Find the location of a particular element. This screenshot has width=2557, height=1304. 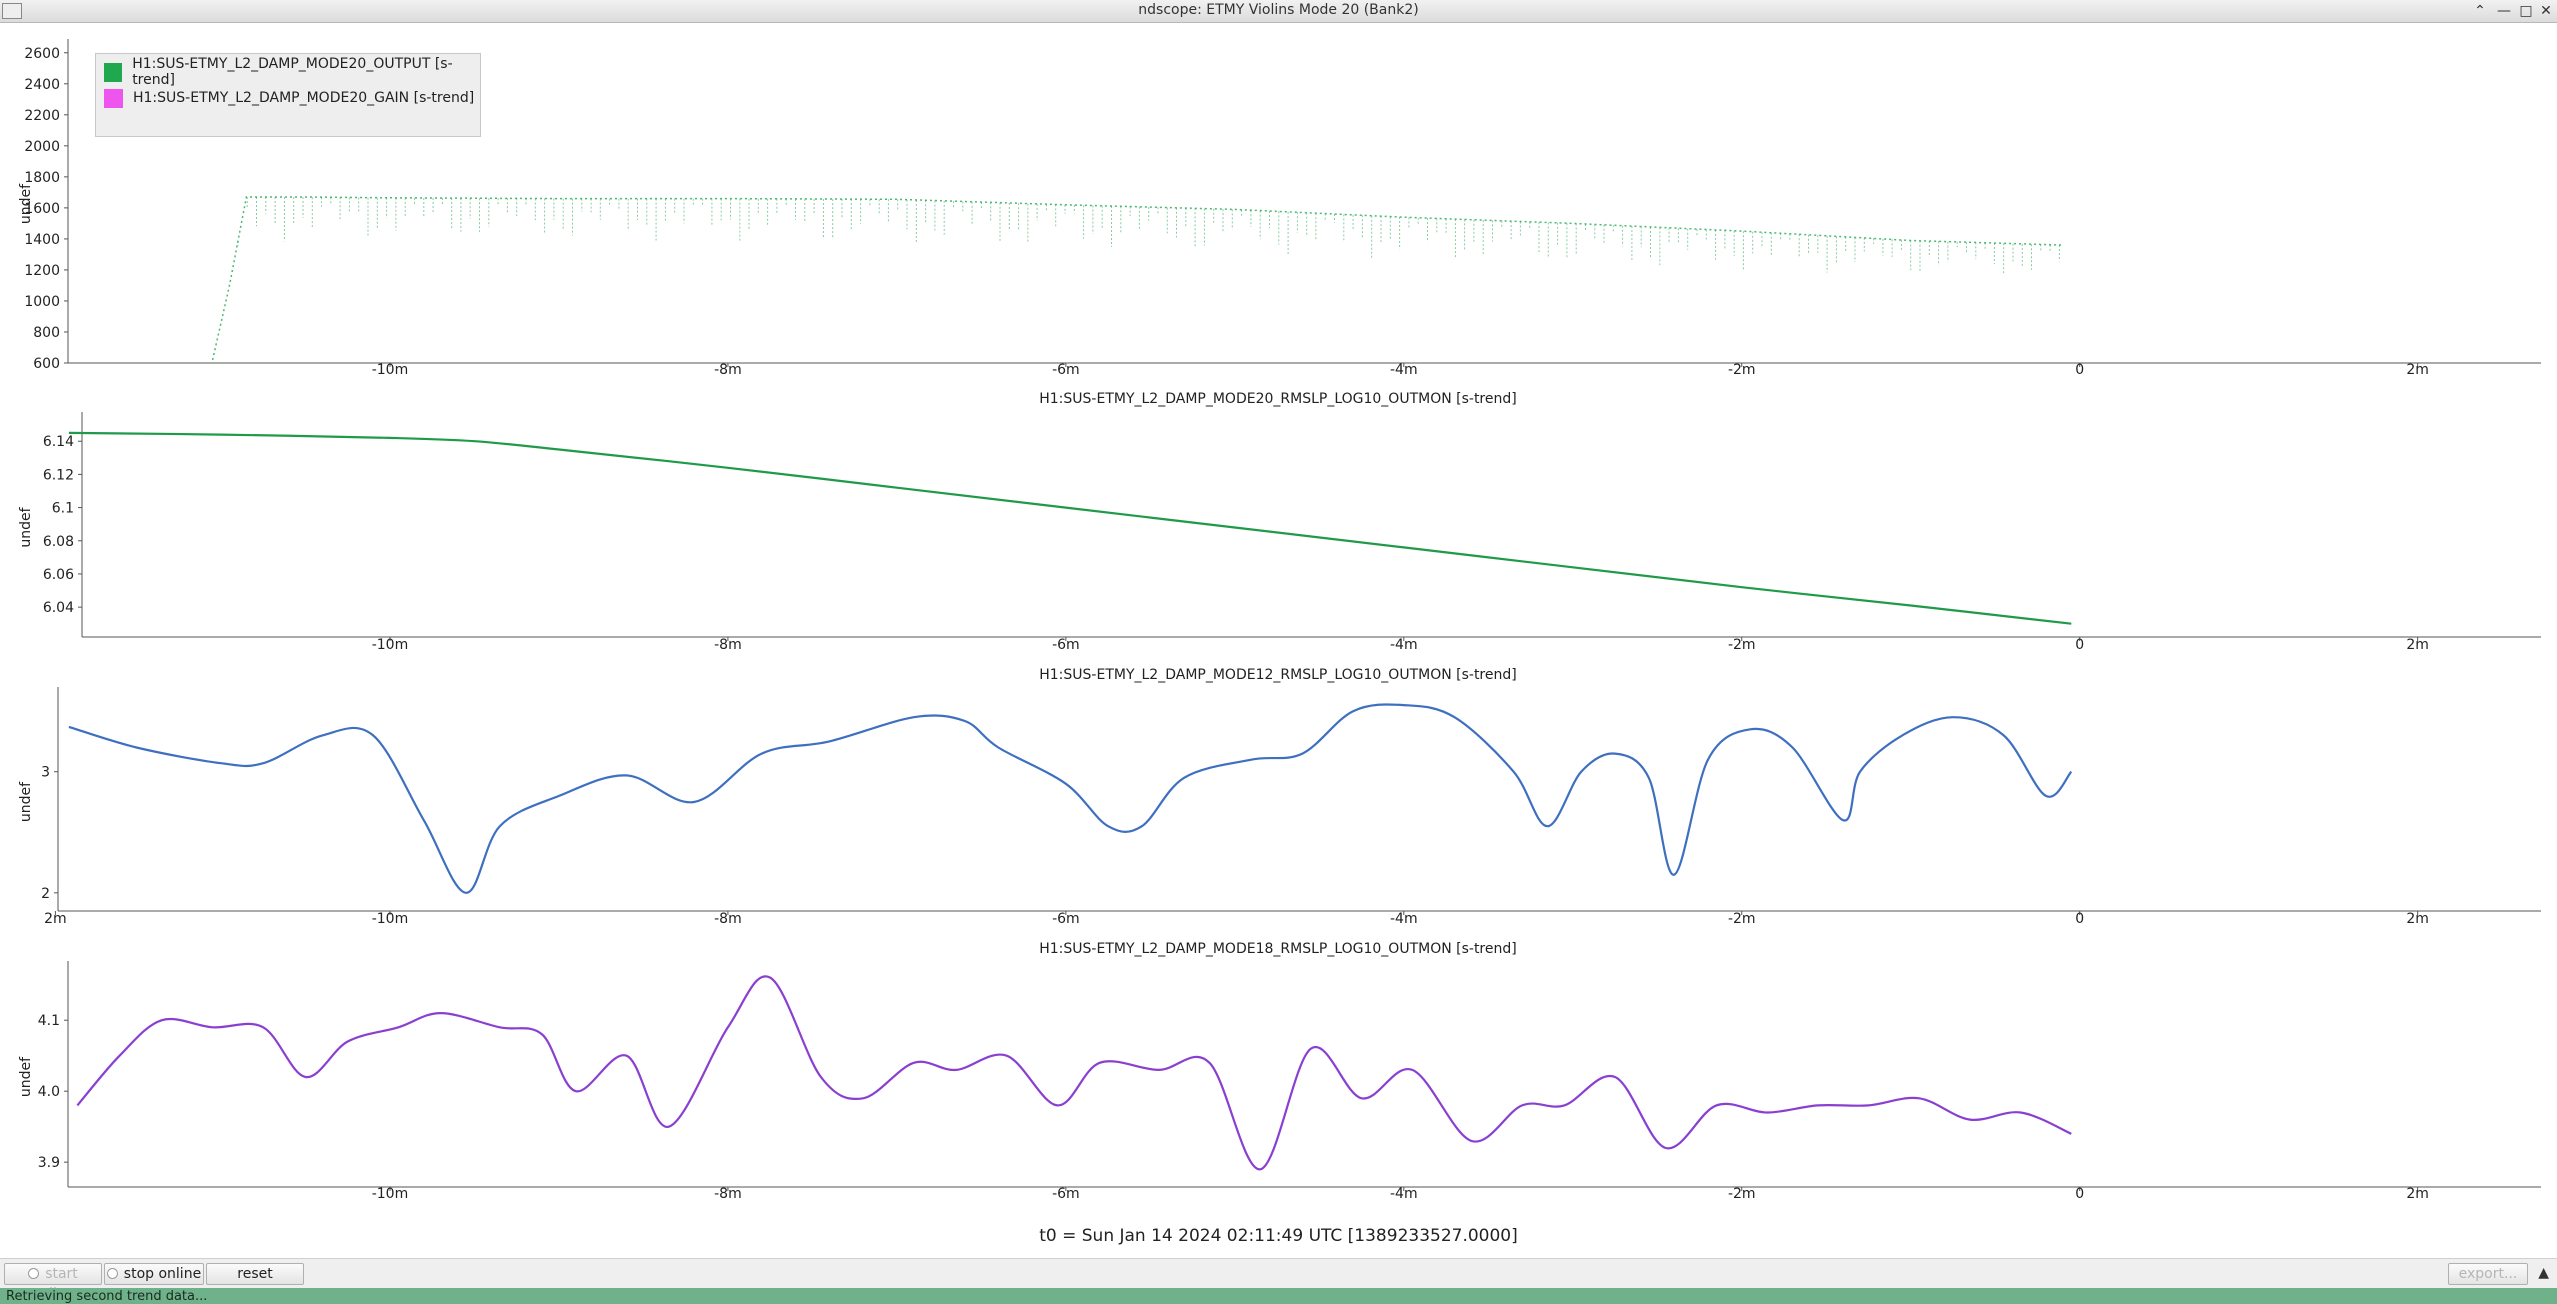

y-tick-label: 4.0 is located at coordinates (49, 1092).